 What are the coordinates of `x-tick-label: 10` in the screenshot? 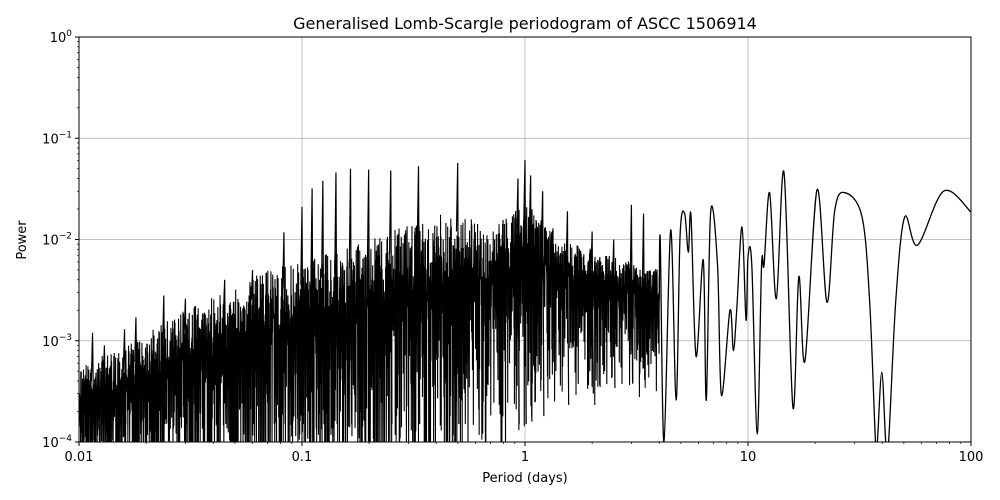 It's located at (748, 457).